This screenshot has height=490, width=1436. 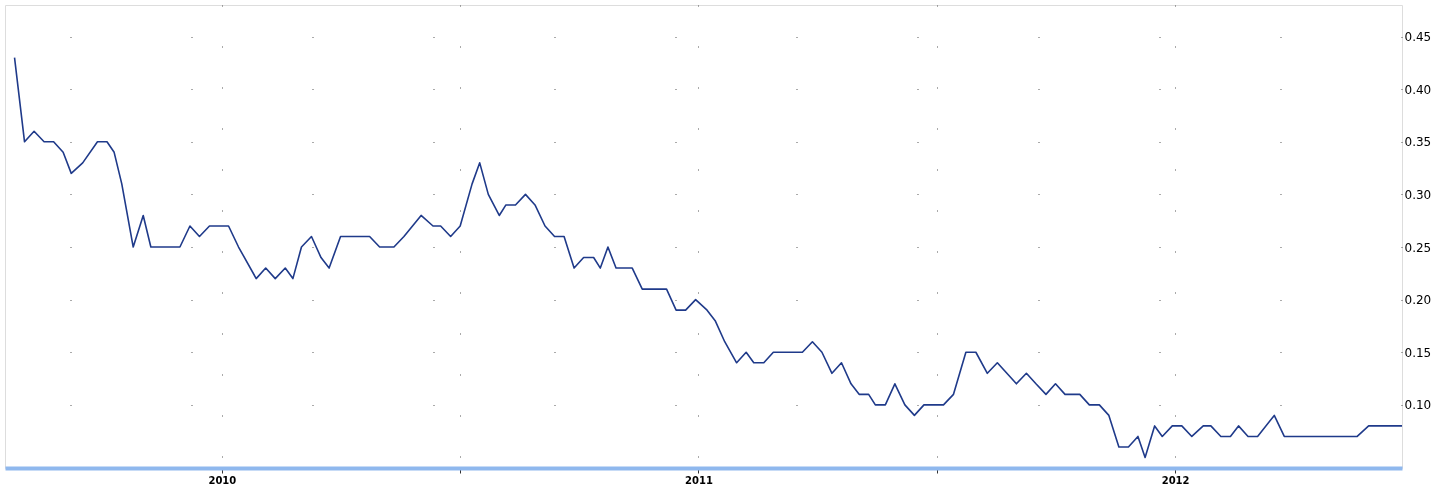 I want to click on x-tick-label: 2011, so click(x=699, y=480).